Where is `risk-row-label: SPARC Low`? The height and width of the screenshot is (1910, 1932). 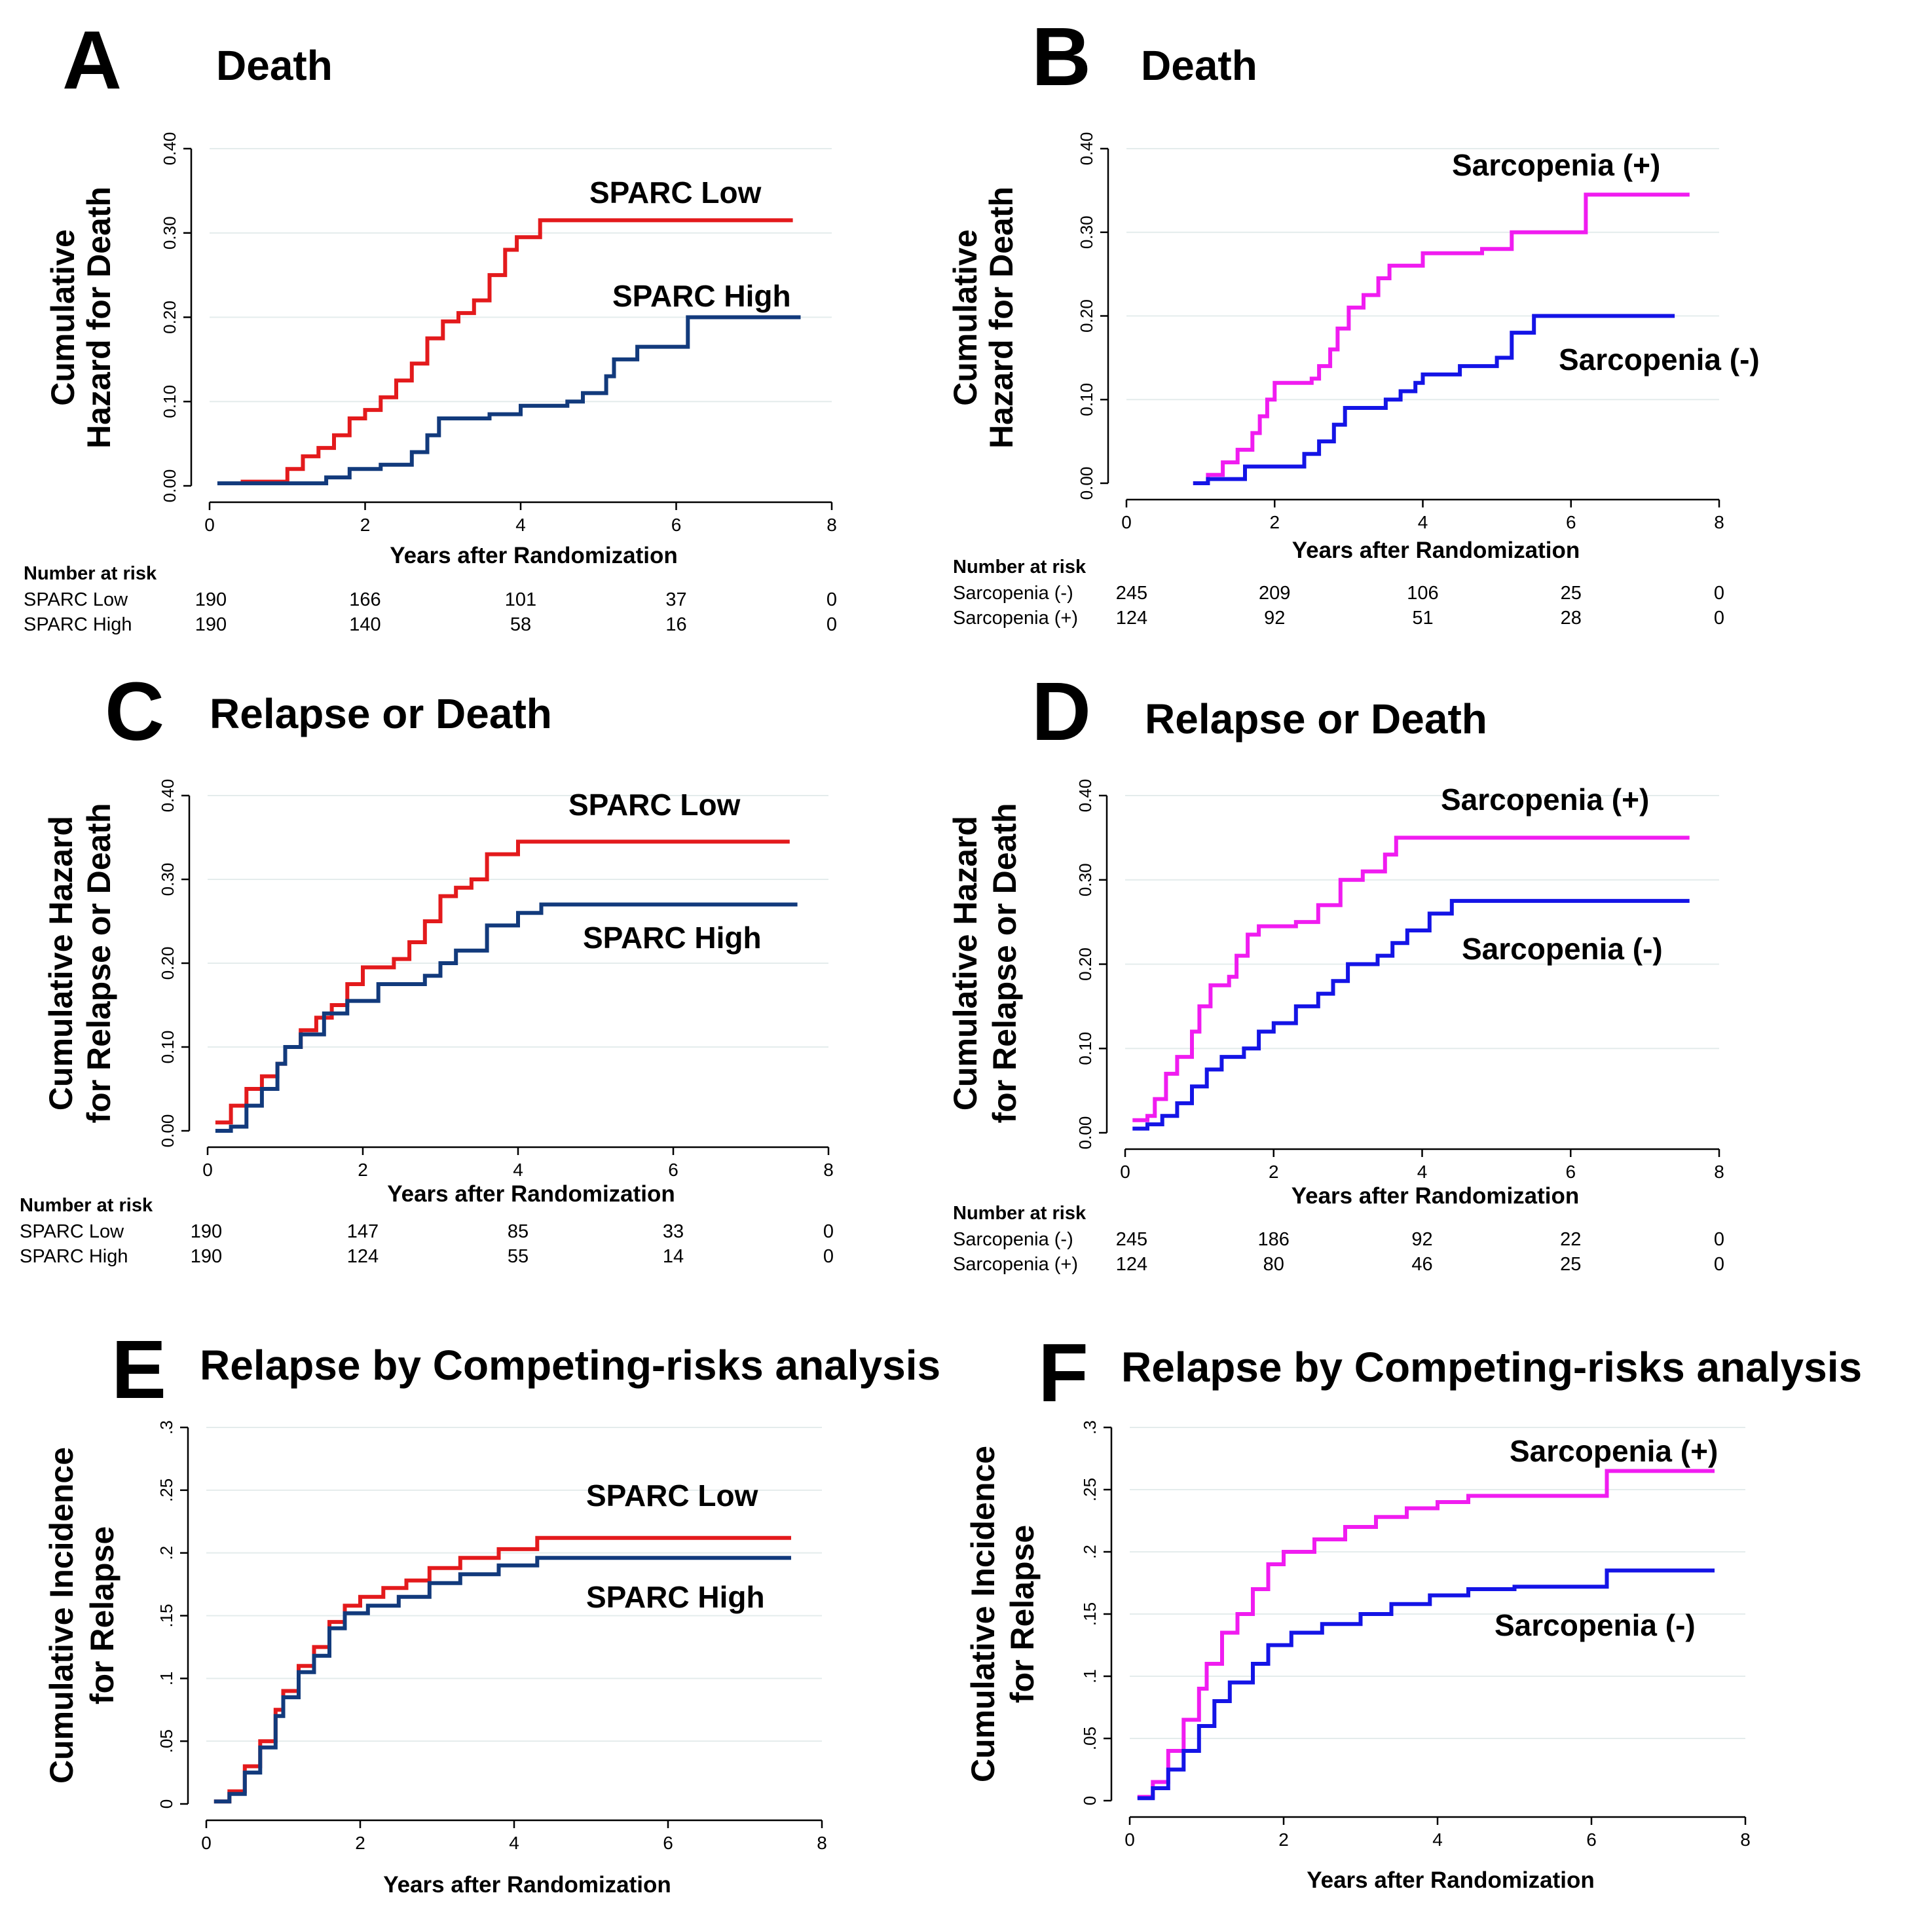
risk-row-label: SPARC Low is located at coordinates (76, 599).